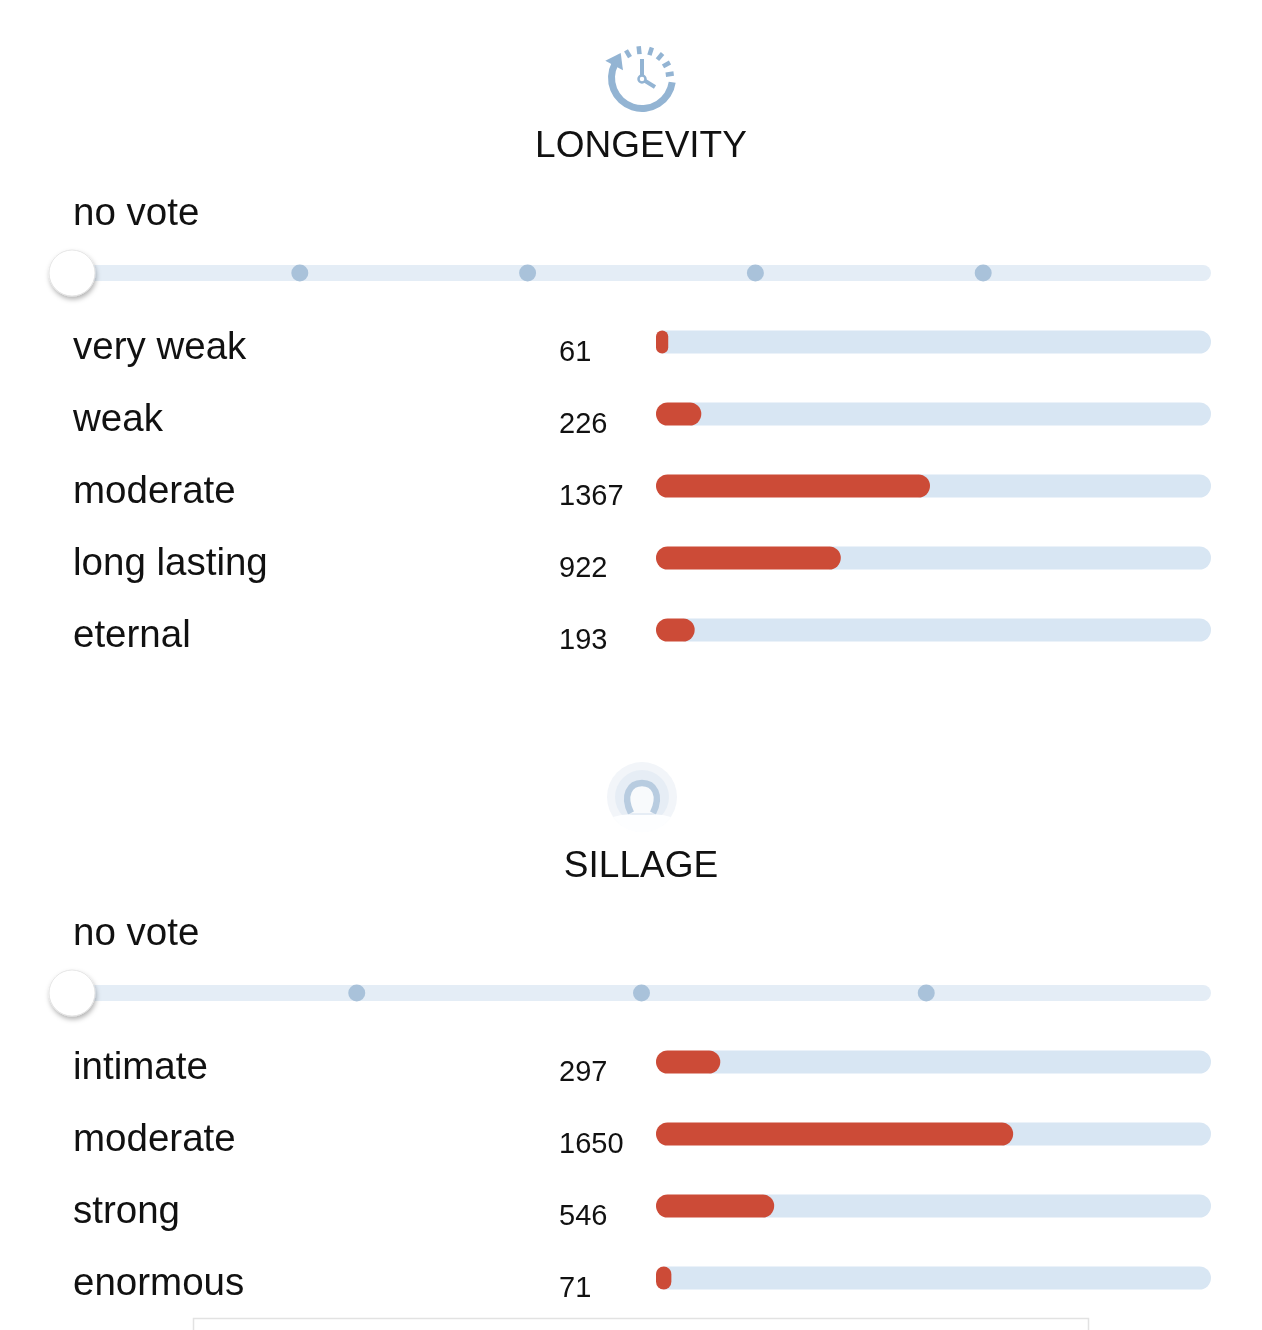 The height and width of the screenshot is (1330, 1262). Describe the element at coordinates (591, 1143) in the screenshot. I see `data-label: 1650` at that location.